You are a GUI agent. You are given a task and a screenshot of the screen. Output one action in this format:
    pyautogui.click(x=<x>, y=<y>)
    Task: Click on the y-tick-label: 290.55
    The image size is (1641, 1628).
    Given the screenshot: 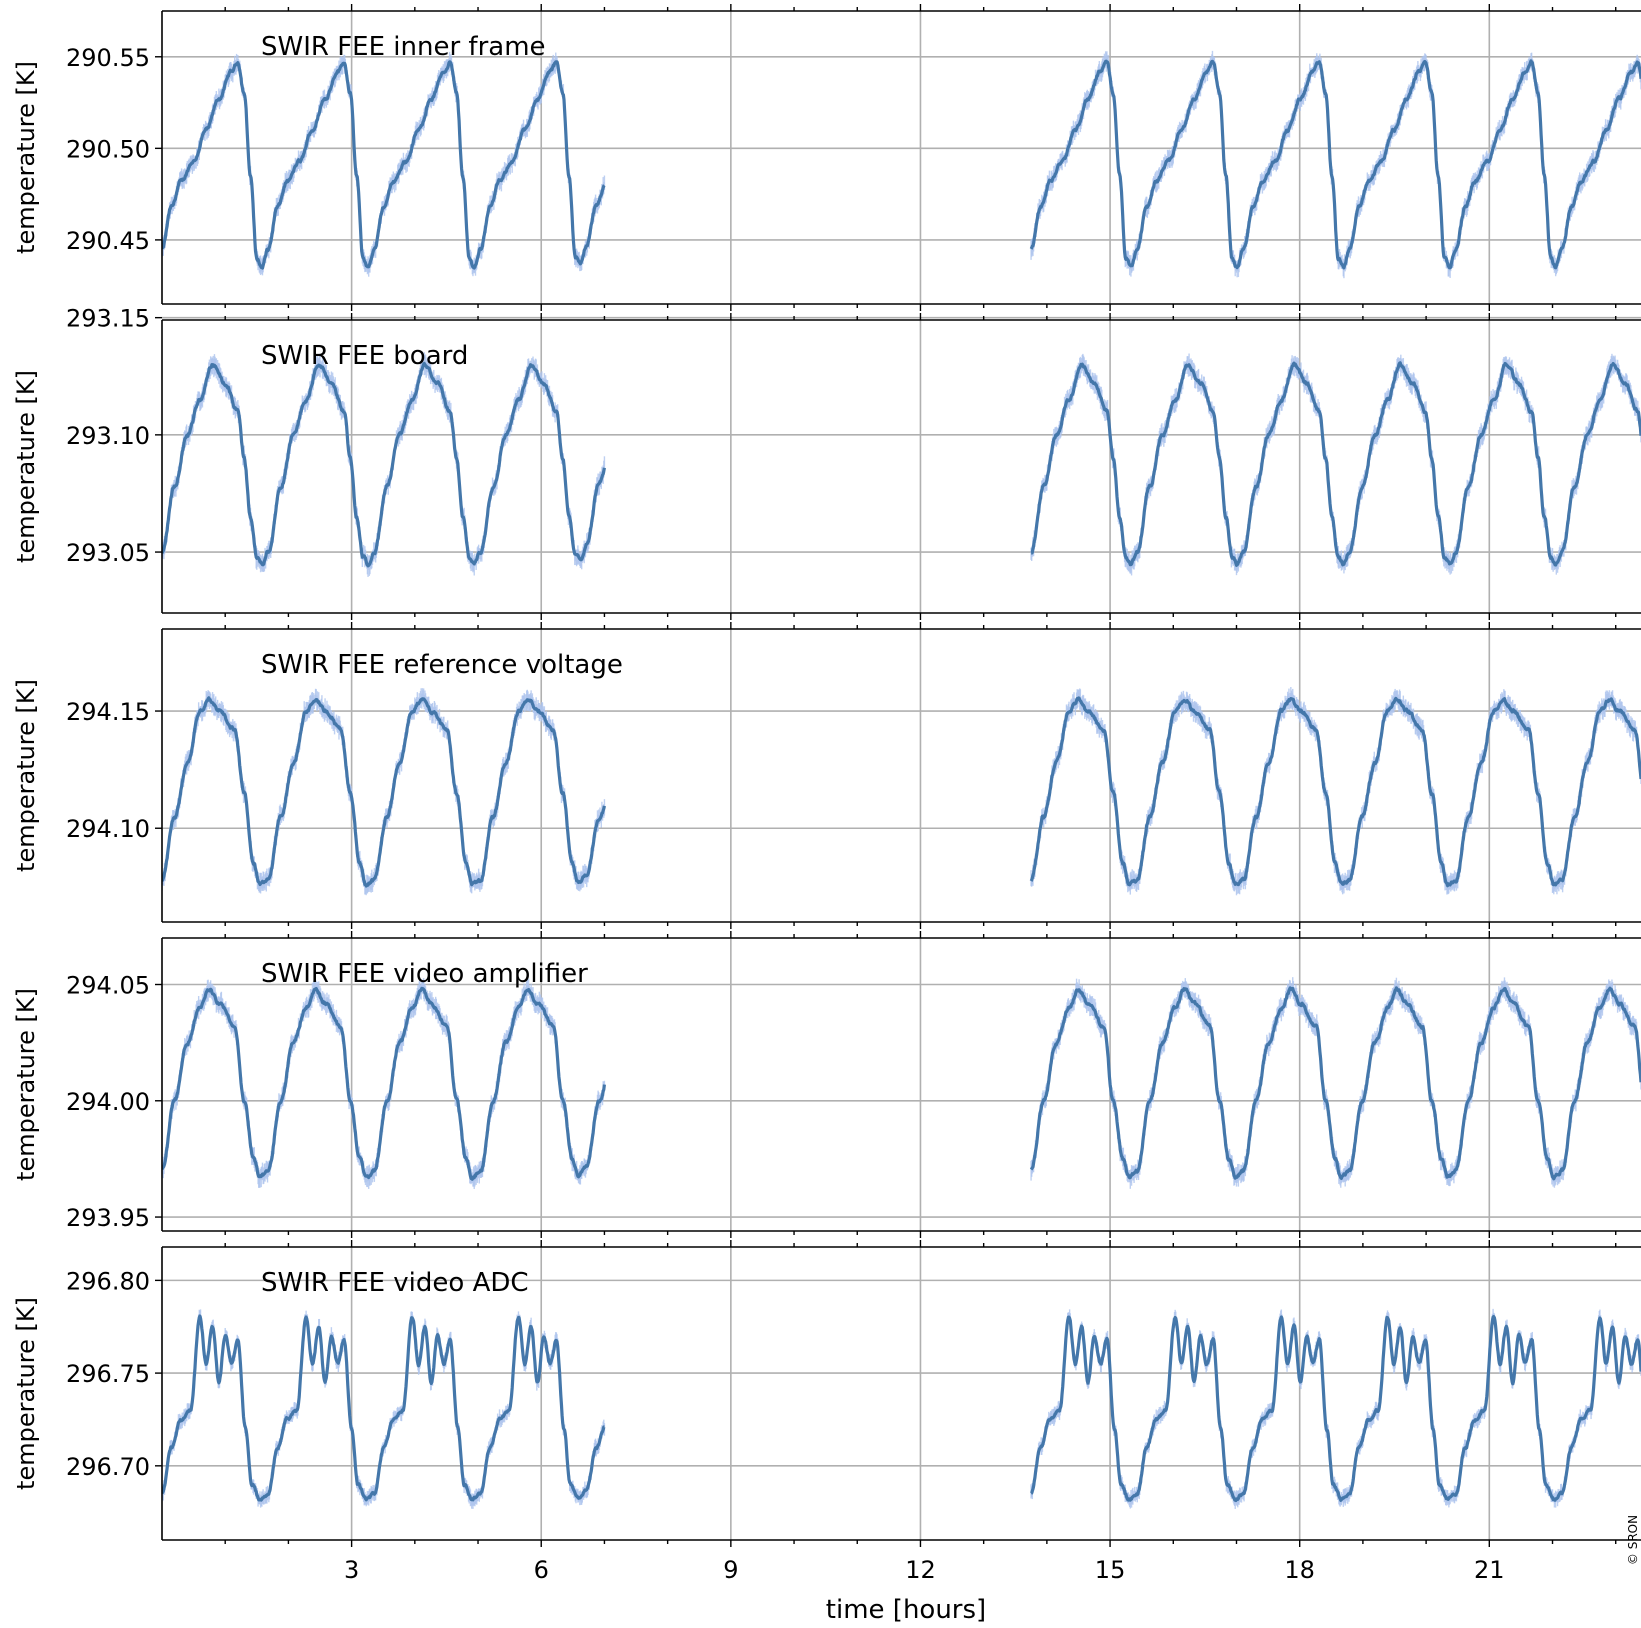 What is the action you would take?
    pyautogui.click(x=108, y=58)
    